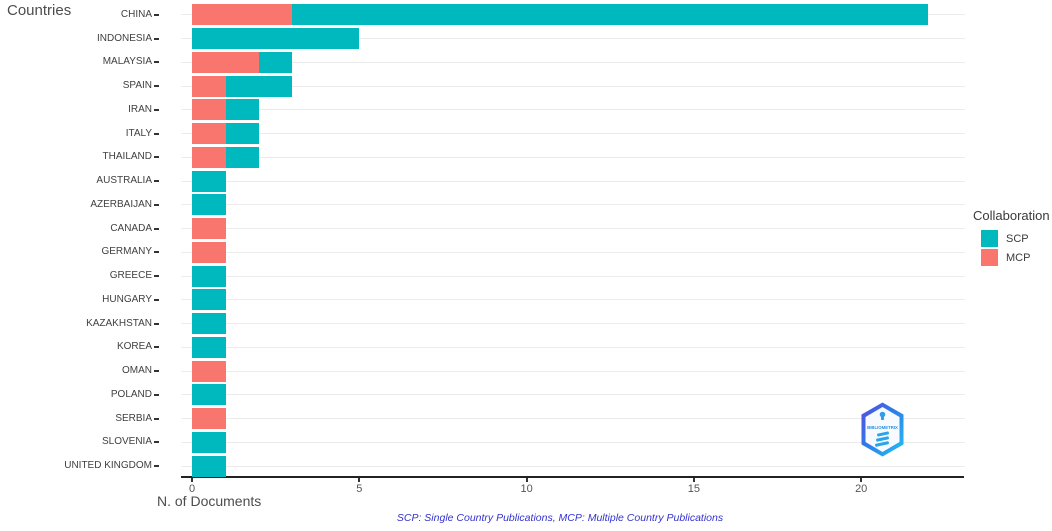  What do you see at coordinates (126, 442) in the screenshot?
I see `category-label: SLOVENIA` at bounding box center [126, 442].